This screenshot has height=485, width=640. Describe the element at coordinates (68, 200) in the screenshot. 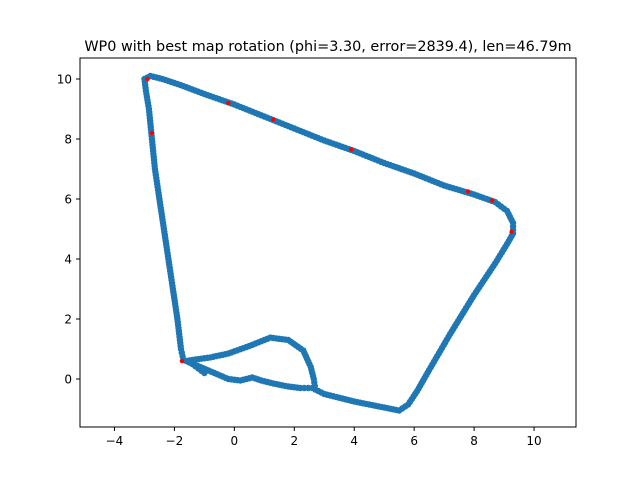

I see `y-tick-label: 6` at that location.